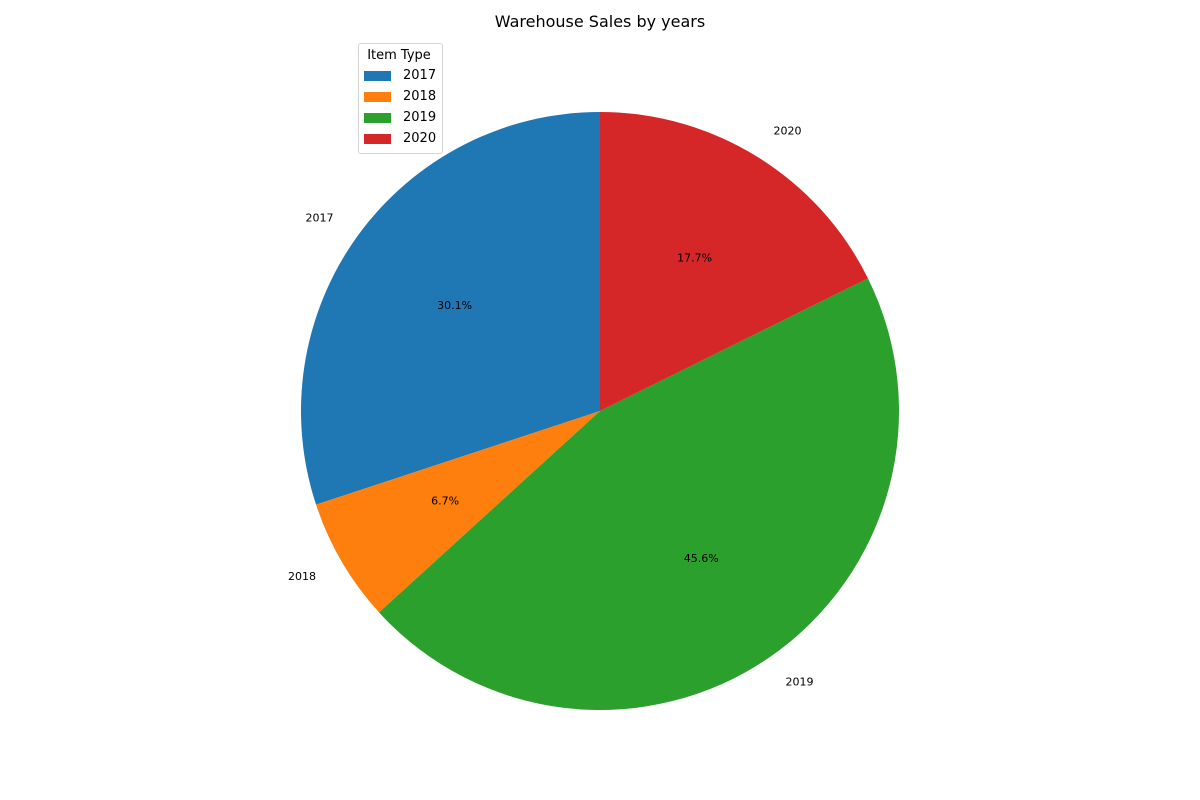 The image size is (1200, 800). I want to click on legend-label: 2020, so click(420, 138).